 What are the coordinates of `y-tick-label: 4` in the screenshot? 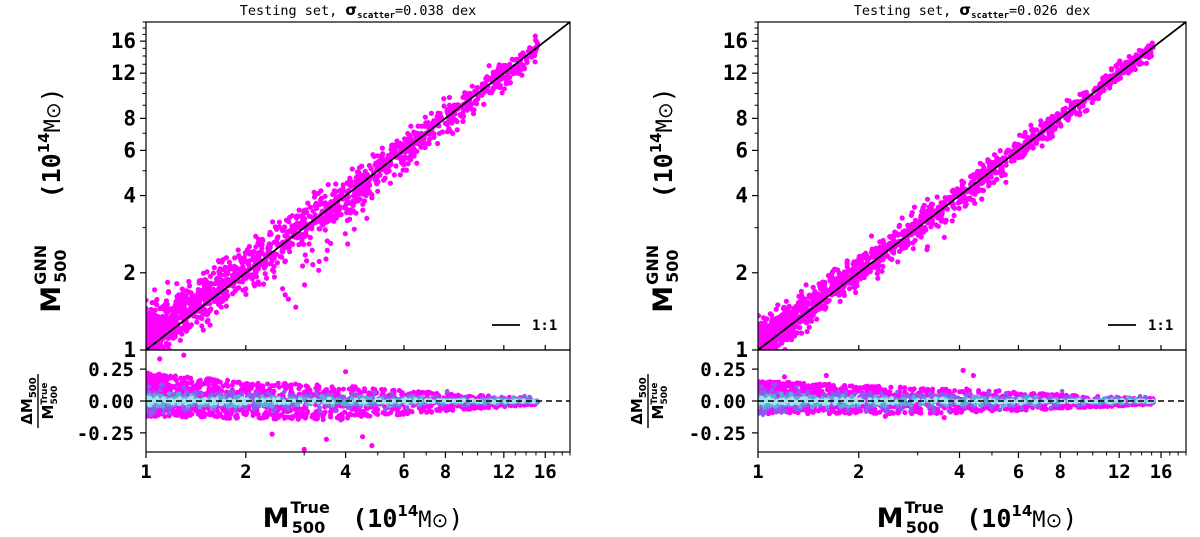 It's located at (129, 196).